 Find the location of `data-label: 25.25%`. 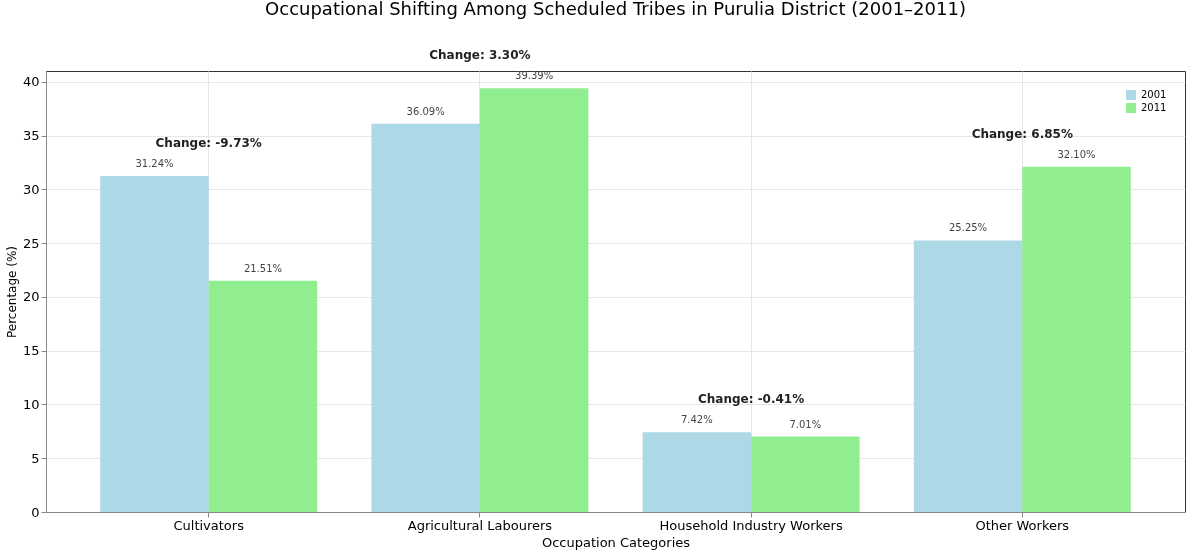

data-label: 25.25% is located at coordinates (968, 228).